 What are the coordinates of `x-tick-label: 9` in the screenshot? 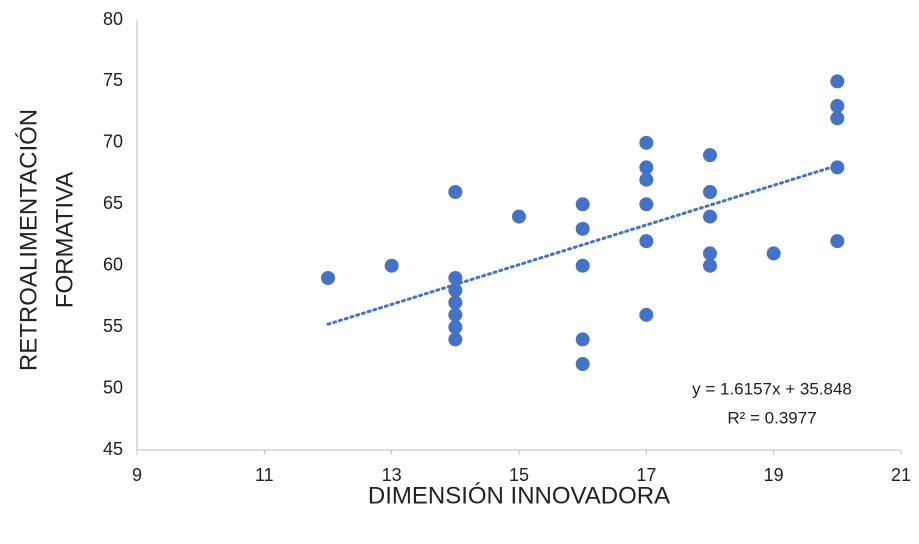 It's located at (137, 475).